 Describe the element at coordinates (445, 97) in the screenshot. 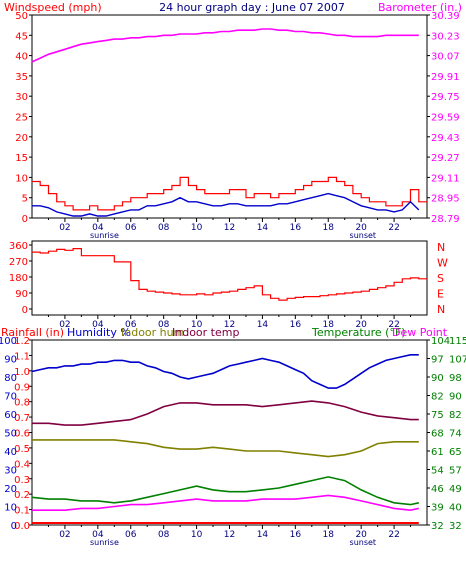

I see `barometer-tick-label: 29.75` at that location.